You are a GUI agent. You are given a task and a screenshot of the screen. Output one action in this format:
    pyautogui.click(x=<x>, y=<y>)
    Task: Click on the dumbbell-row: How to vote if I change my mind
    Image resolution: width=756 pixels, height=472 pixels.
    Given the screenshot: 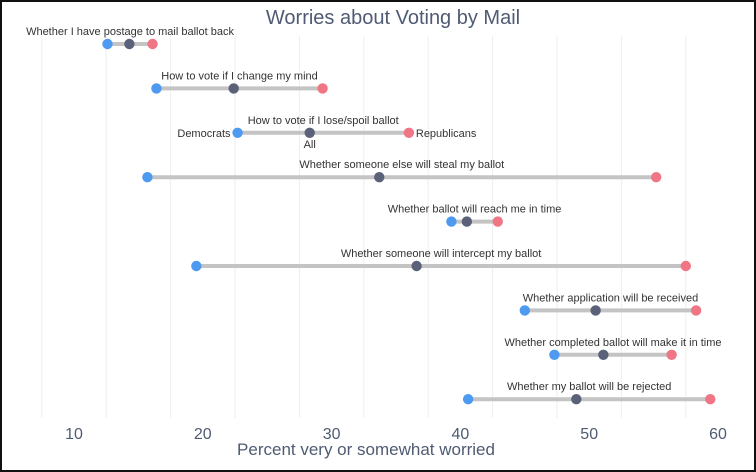 What is the action you would take?
    pyautogui.click(x=239, y=82)
    